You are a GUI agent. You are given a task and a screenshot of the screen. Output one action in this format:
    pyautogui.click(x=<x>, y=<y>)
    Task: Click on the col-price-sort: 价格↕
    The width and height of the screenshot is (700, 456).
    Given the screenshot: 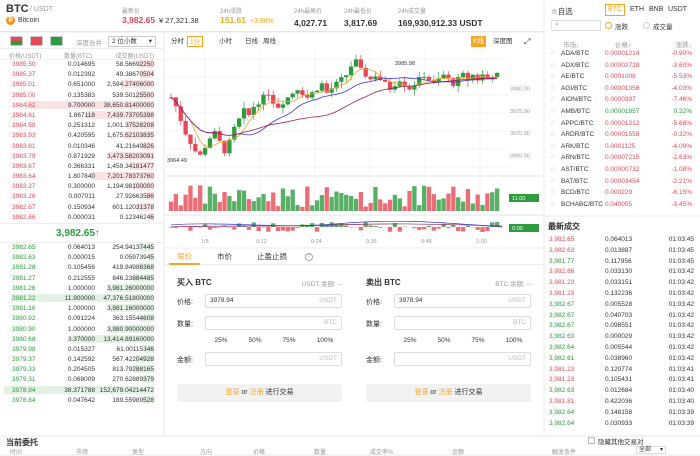 What is the action you would take?
    pyautogui.click(x=623, y=44)
    